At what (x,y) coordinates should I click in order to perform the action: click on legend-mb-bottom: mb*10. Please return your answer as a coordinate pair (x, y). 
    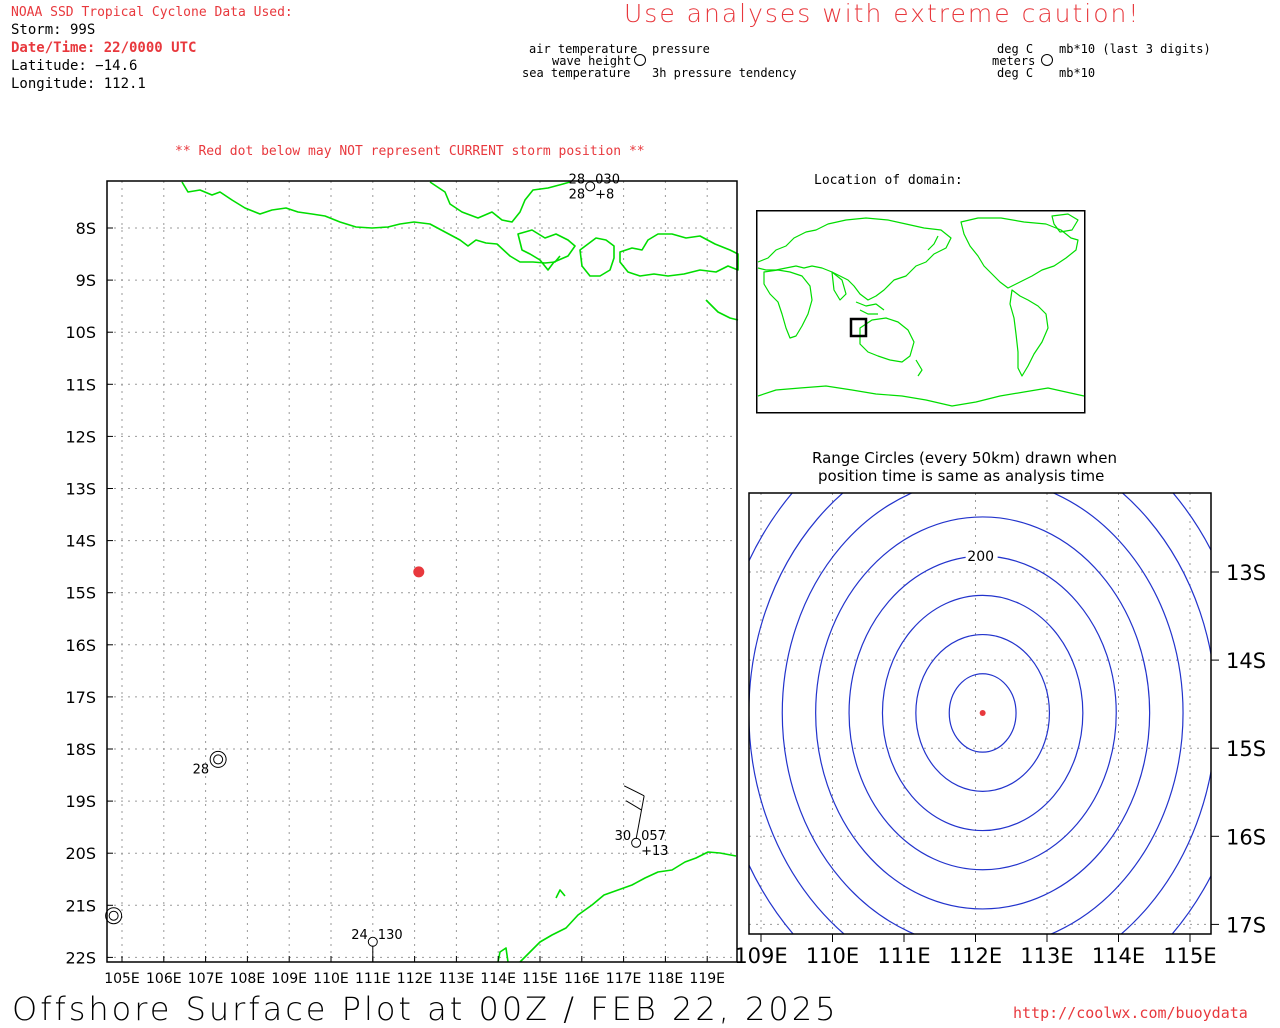
    Looking at the image, I should click on (1077, 73).